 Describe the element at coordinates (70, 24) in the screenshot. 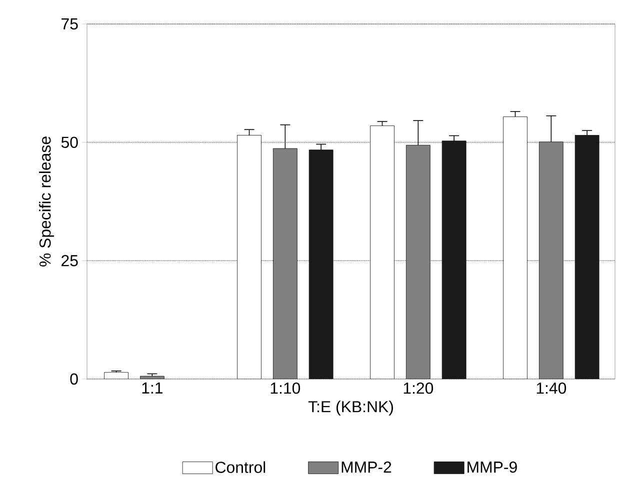

I see `y-tick-label: 75` at that location.